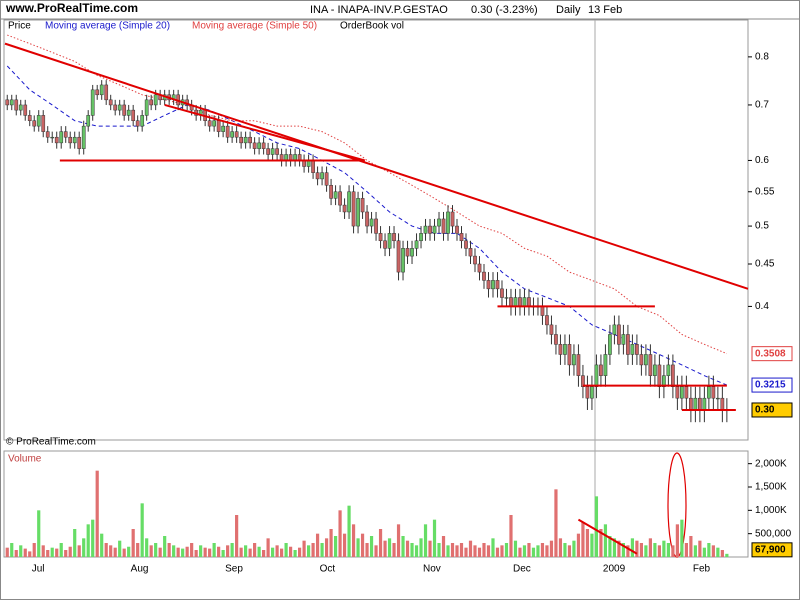  What do you see at coordinates (773, 533) in the screenshot?
I see `y-tick-label: 500,000` at bounding box center [773, 533].